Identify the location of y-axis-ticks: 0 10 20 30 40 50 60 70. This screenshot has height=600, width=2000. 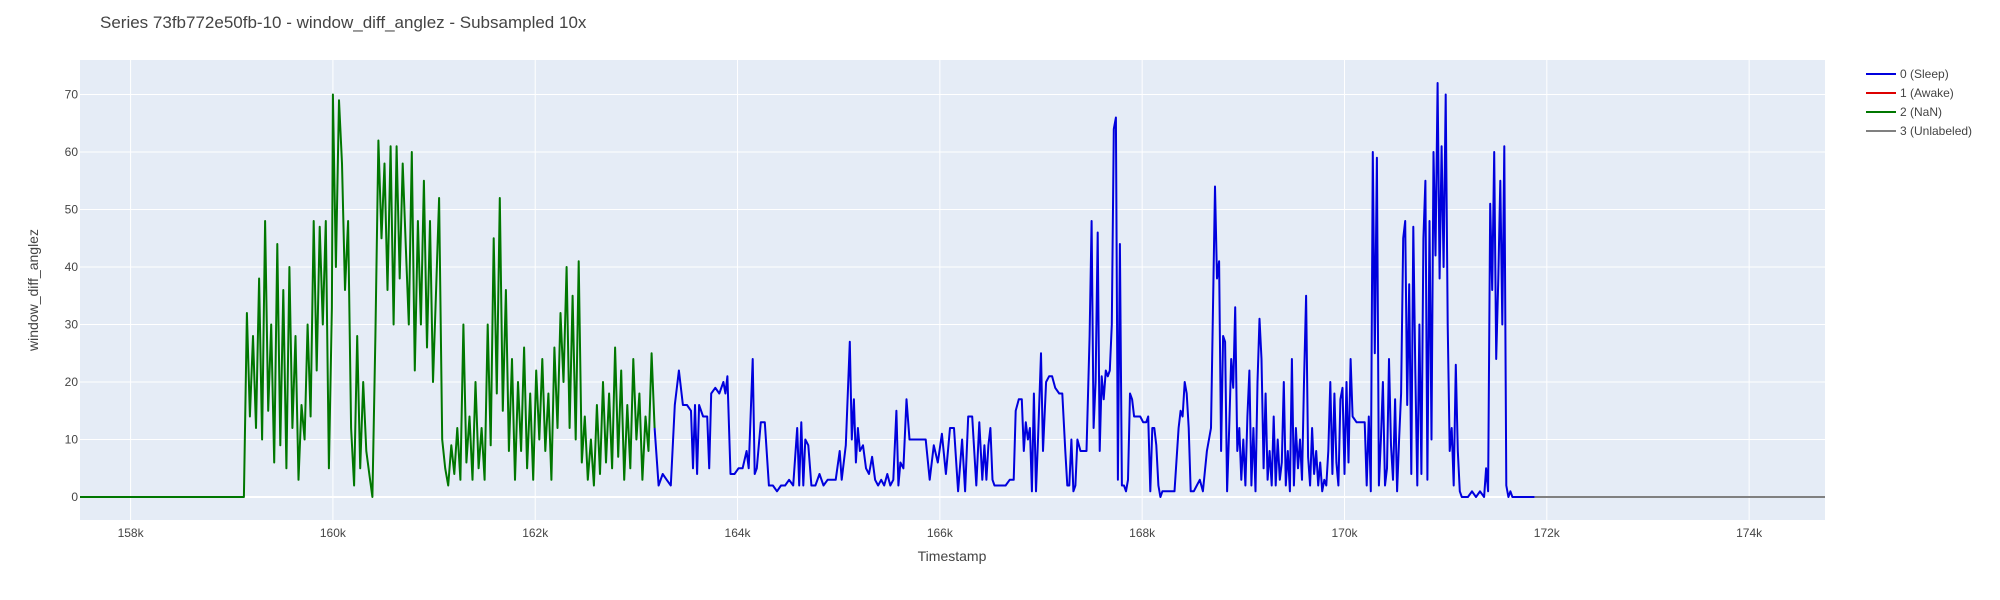
(72, 296).